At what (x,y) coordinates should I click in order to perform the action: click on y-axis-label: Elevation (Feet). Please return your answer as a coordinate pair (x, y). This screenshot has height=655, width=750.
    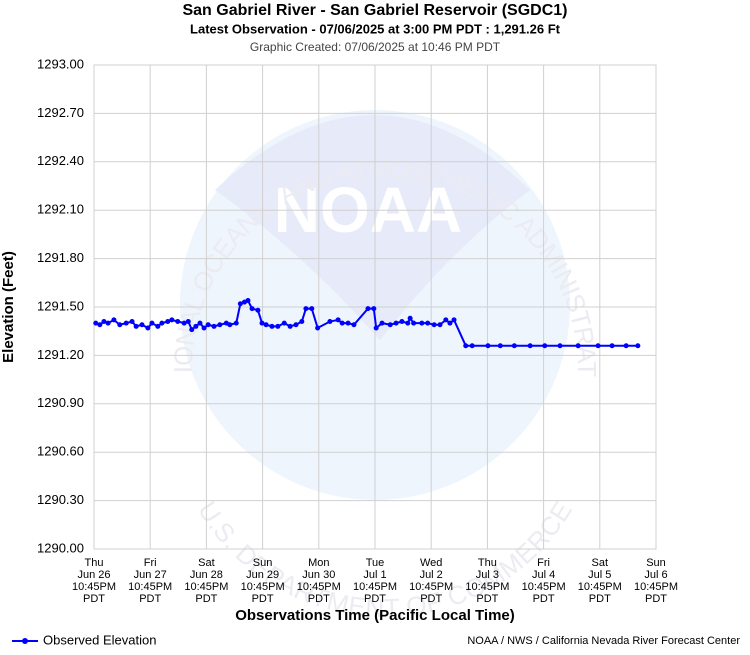
    Looking at the image, I should click on (8, 307).